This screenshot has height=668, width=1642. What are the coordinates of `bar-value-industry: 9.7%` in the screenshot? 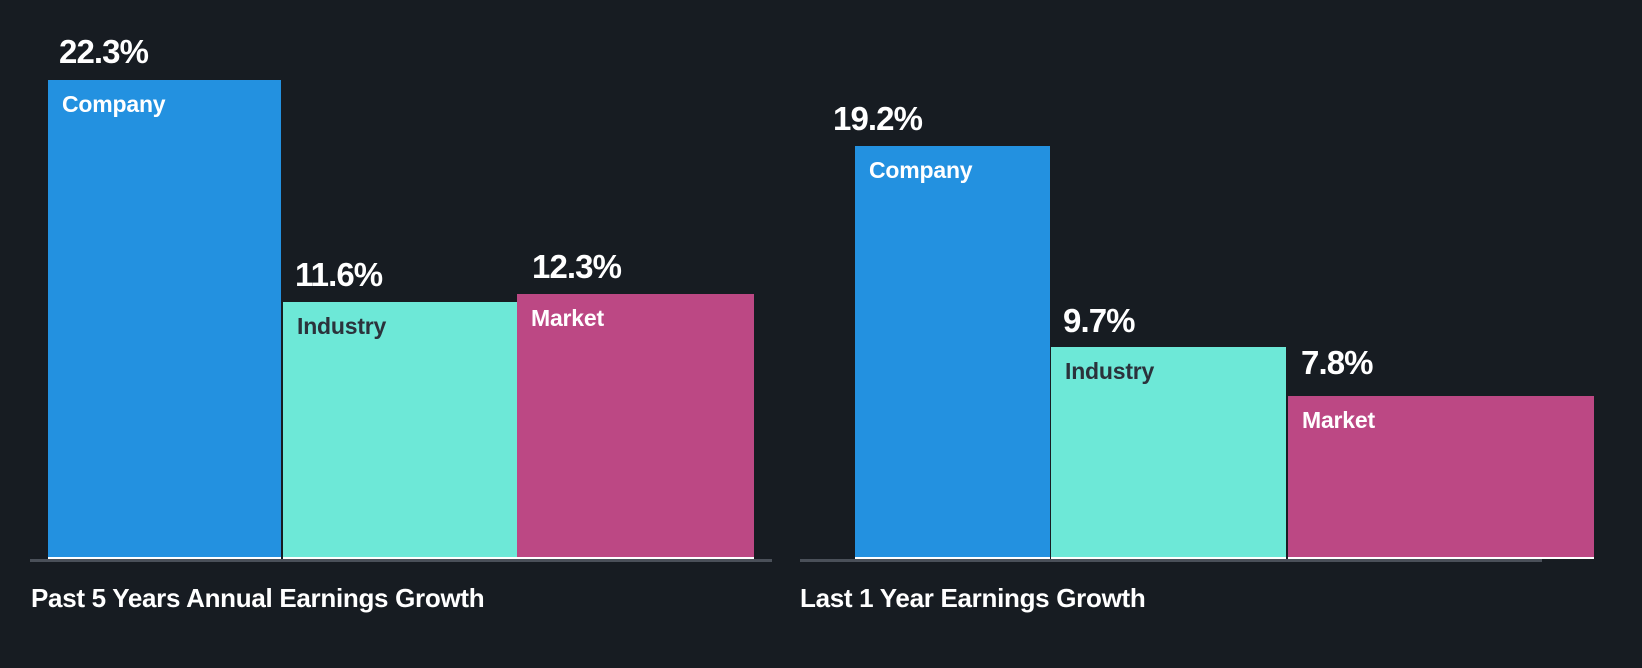 It's located at (1099, 320).